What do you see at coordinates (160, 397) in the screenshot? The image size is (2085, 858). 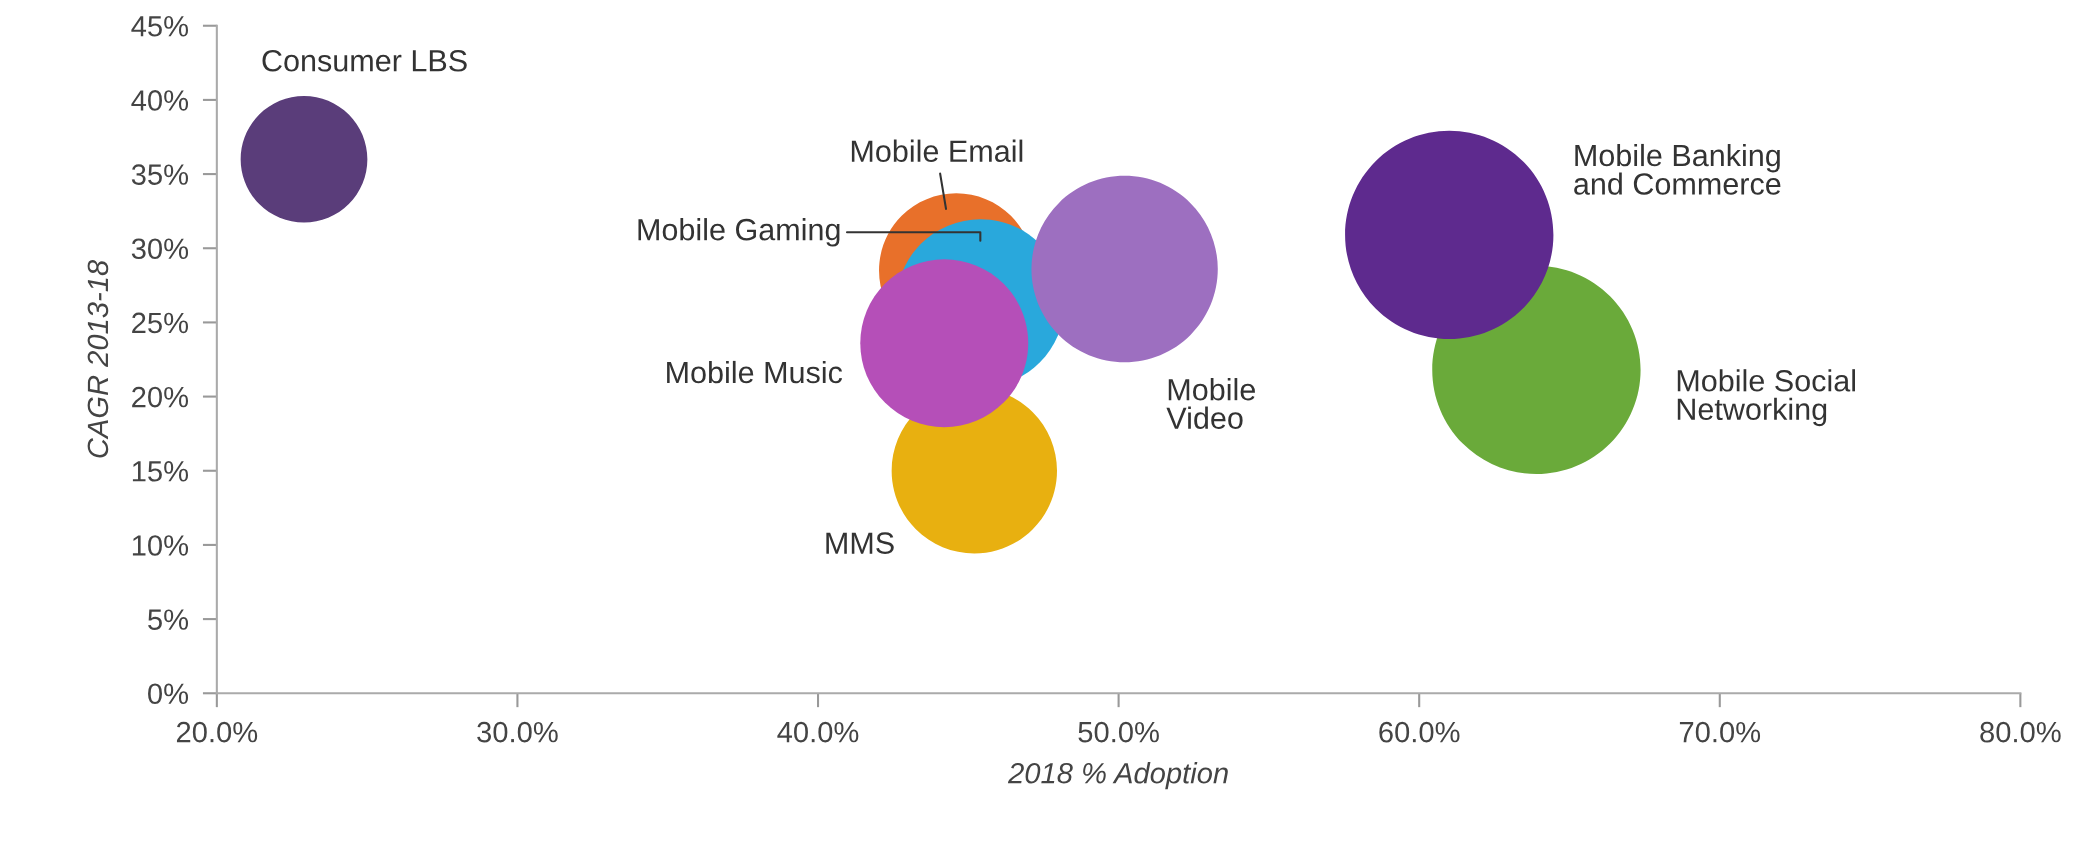 I see `y-tick-label: 20%` at bounding box center [160, 397].